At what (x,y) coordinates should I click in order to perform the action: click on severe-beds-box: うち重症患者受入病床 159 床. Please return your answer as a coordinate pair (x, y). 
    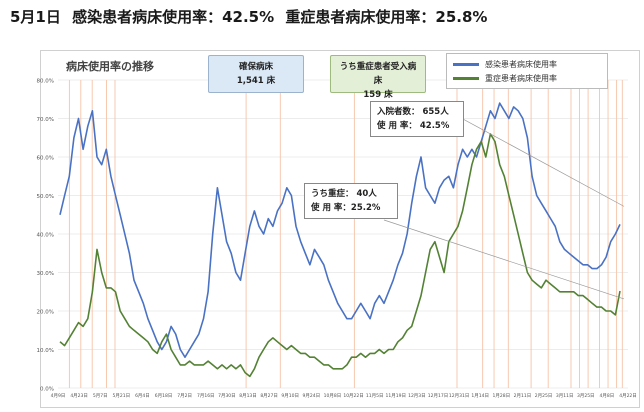
    Looking at the image, I should click on (378, 77).